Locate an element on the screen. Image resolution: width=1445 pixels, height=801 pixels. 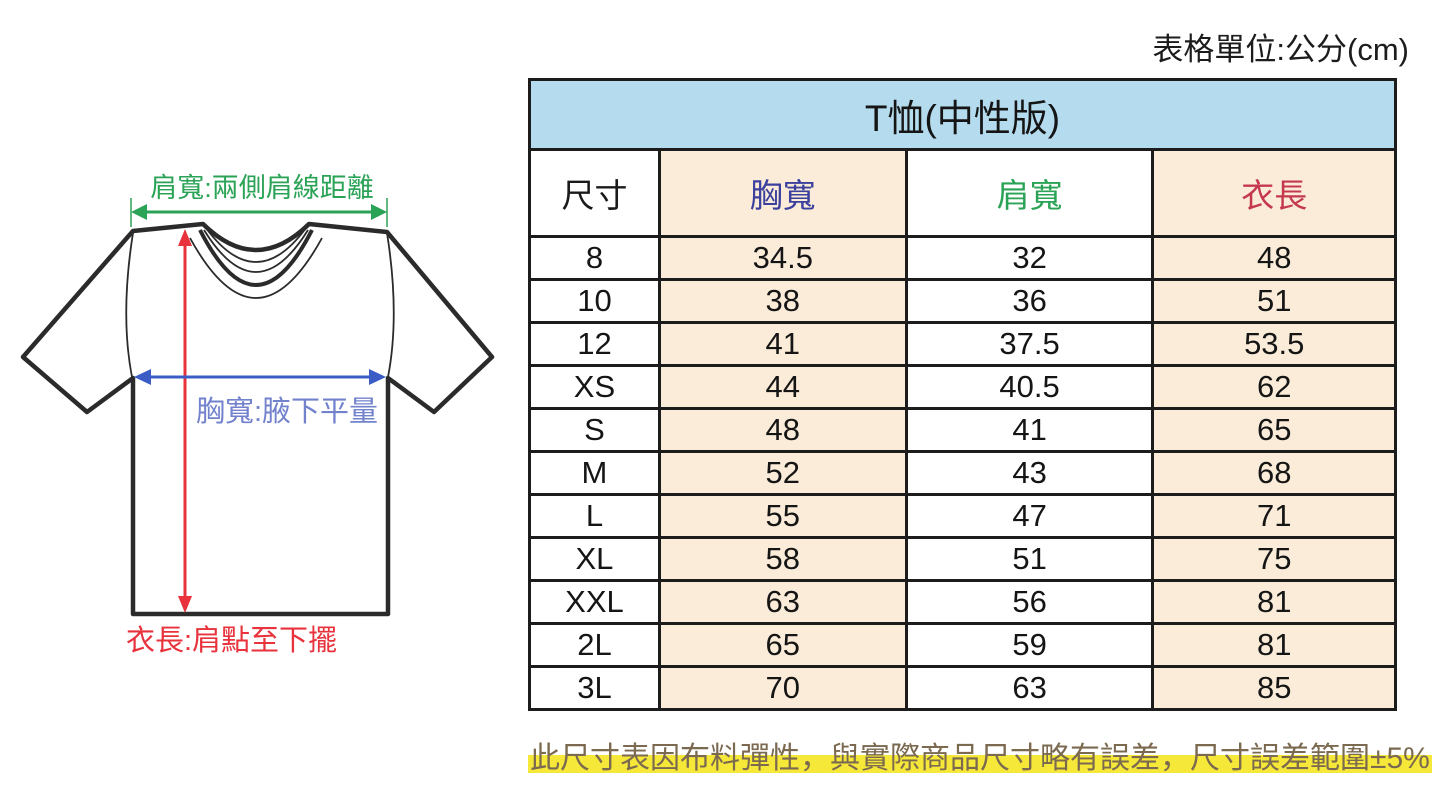
length-cell: 53.5 is located at coordinates (1274, 344).